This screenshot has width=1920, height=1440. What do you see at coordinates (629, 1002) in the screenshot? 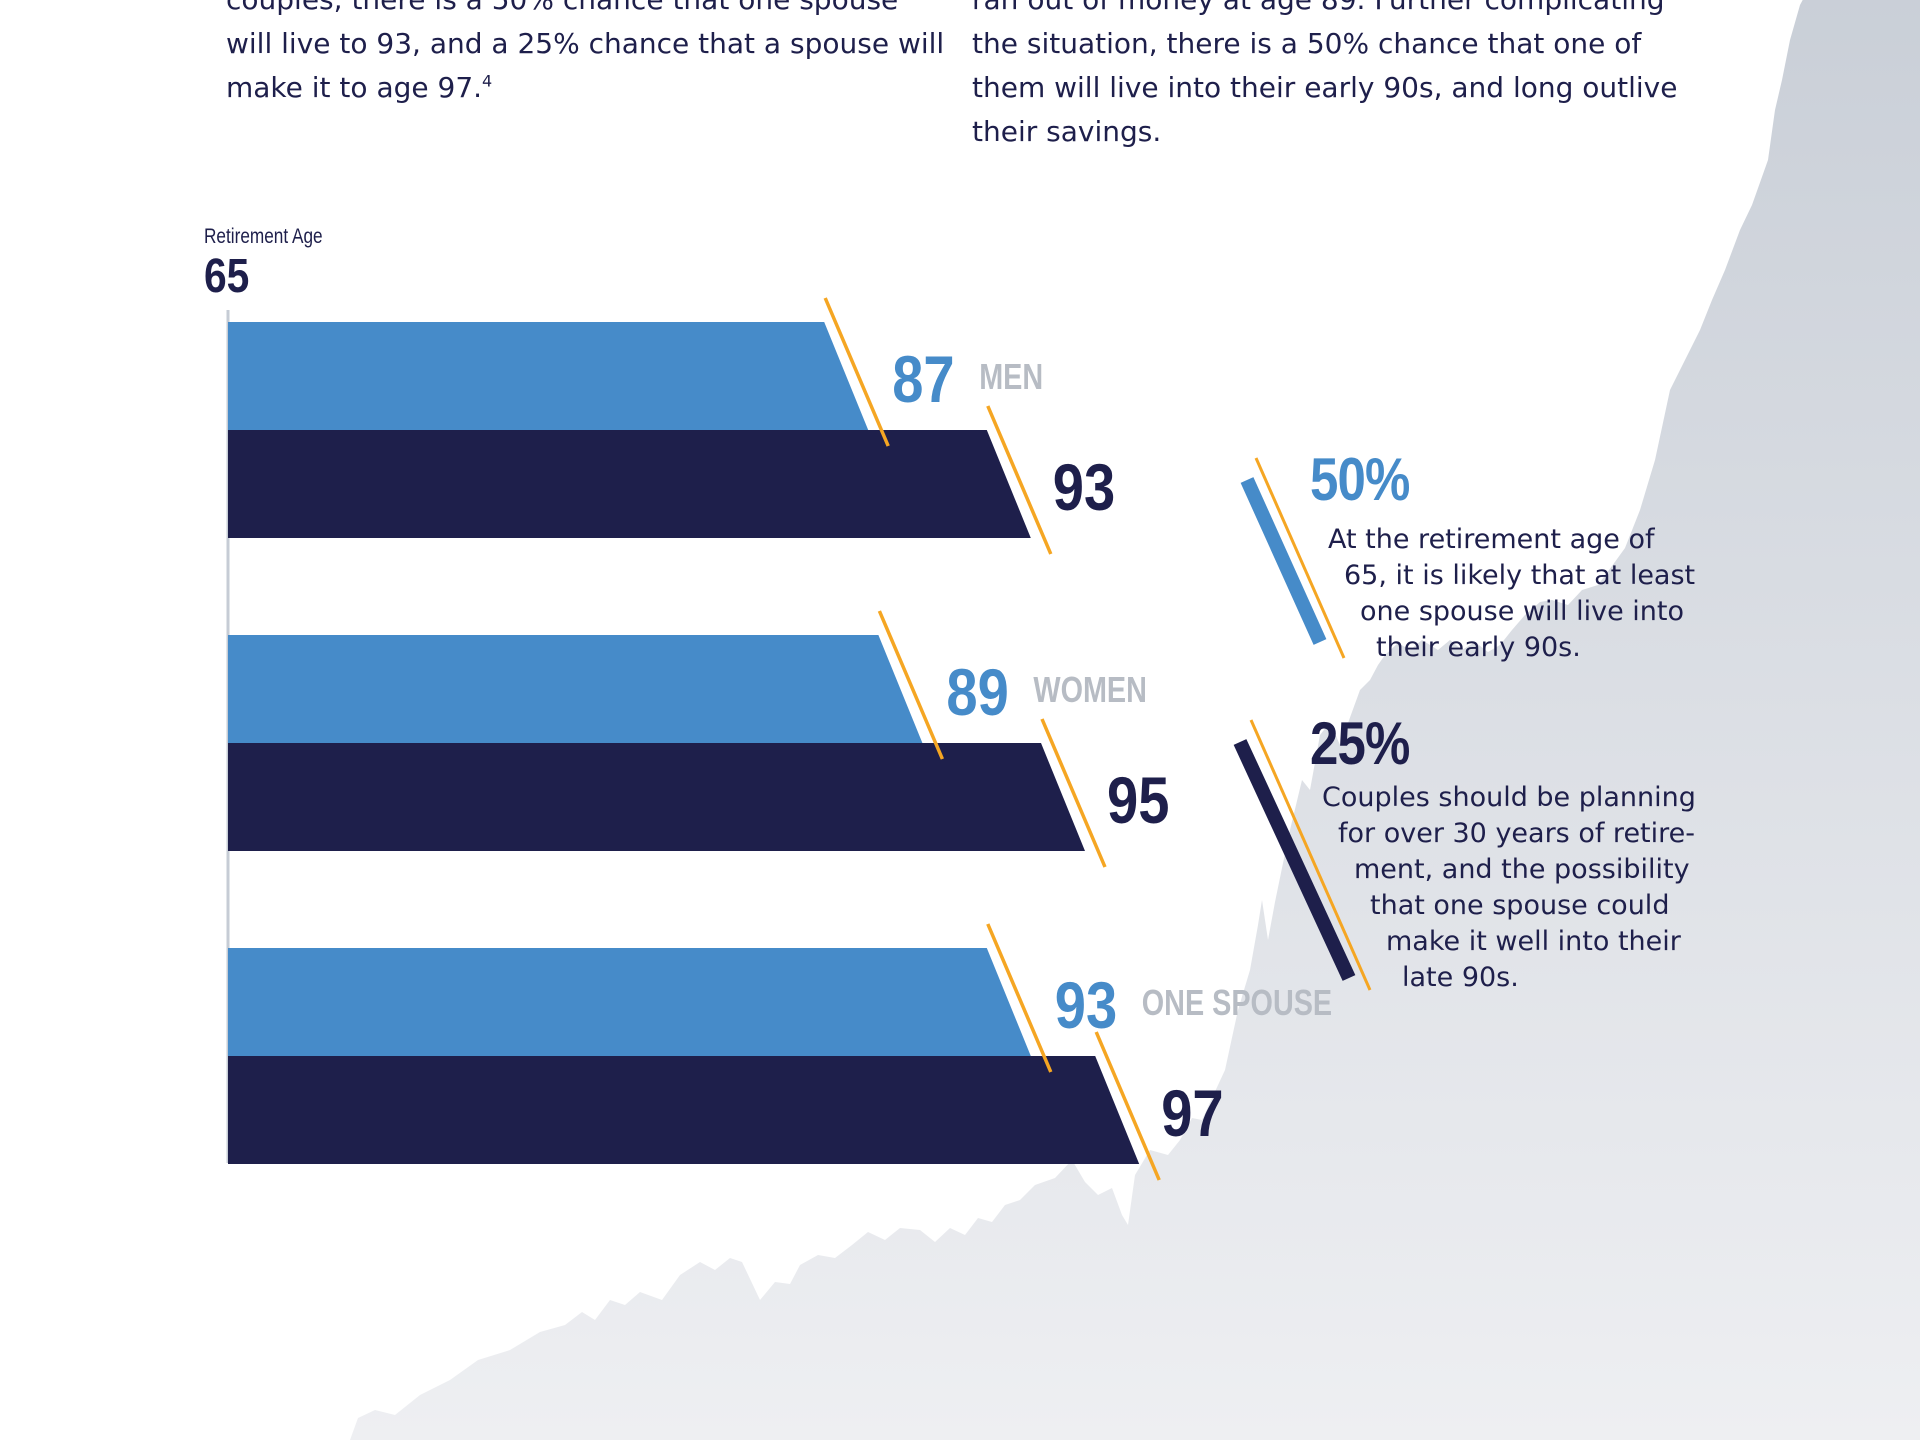
I see `bar-light-one-spouse` at bounding box center [629, 1002].